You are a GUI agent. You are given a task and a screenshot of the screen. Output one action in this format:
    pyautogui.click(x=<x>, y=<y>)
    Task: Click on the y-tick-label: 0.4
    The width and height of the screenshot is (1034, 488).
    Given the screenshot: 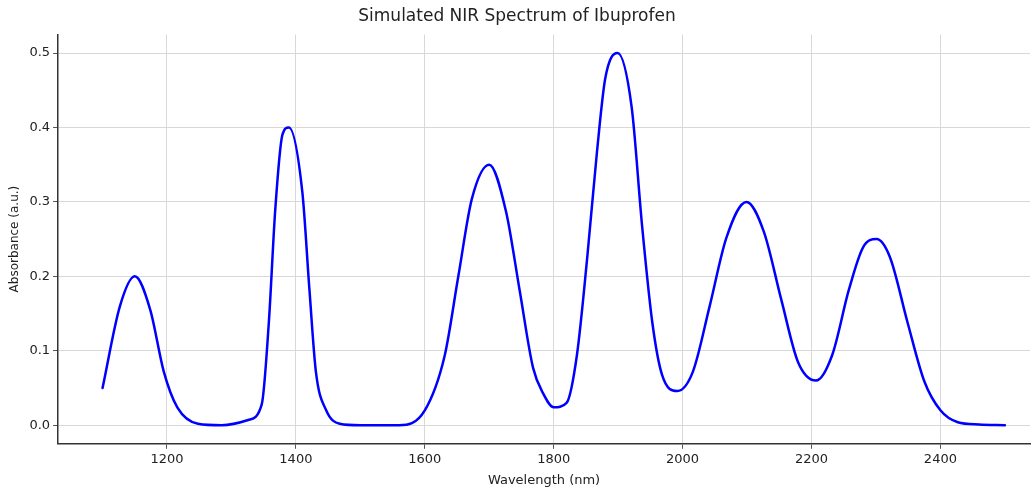 What is the action you would take?
    pyautogui.click(x=40, y=126)
    